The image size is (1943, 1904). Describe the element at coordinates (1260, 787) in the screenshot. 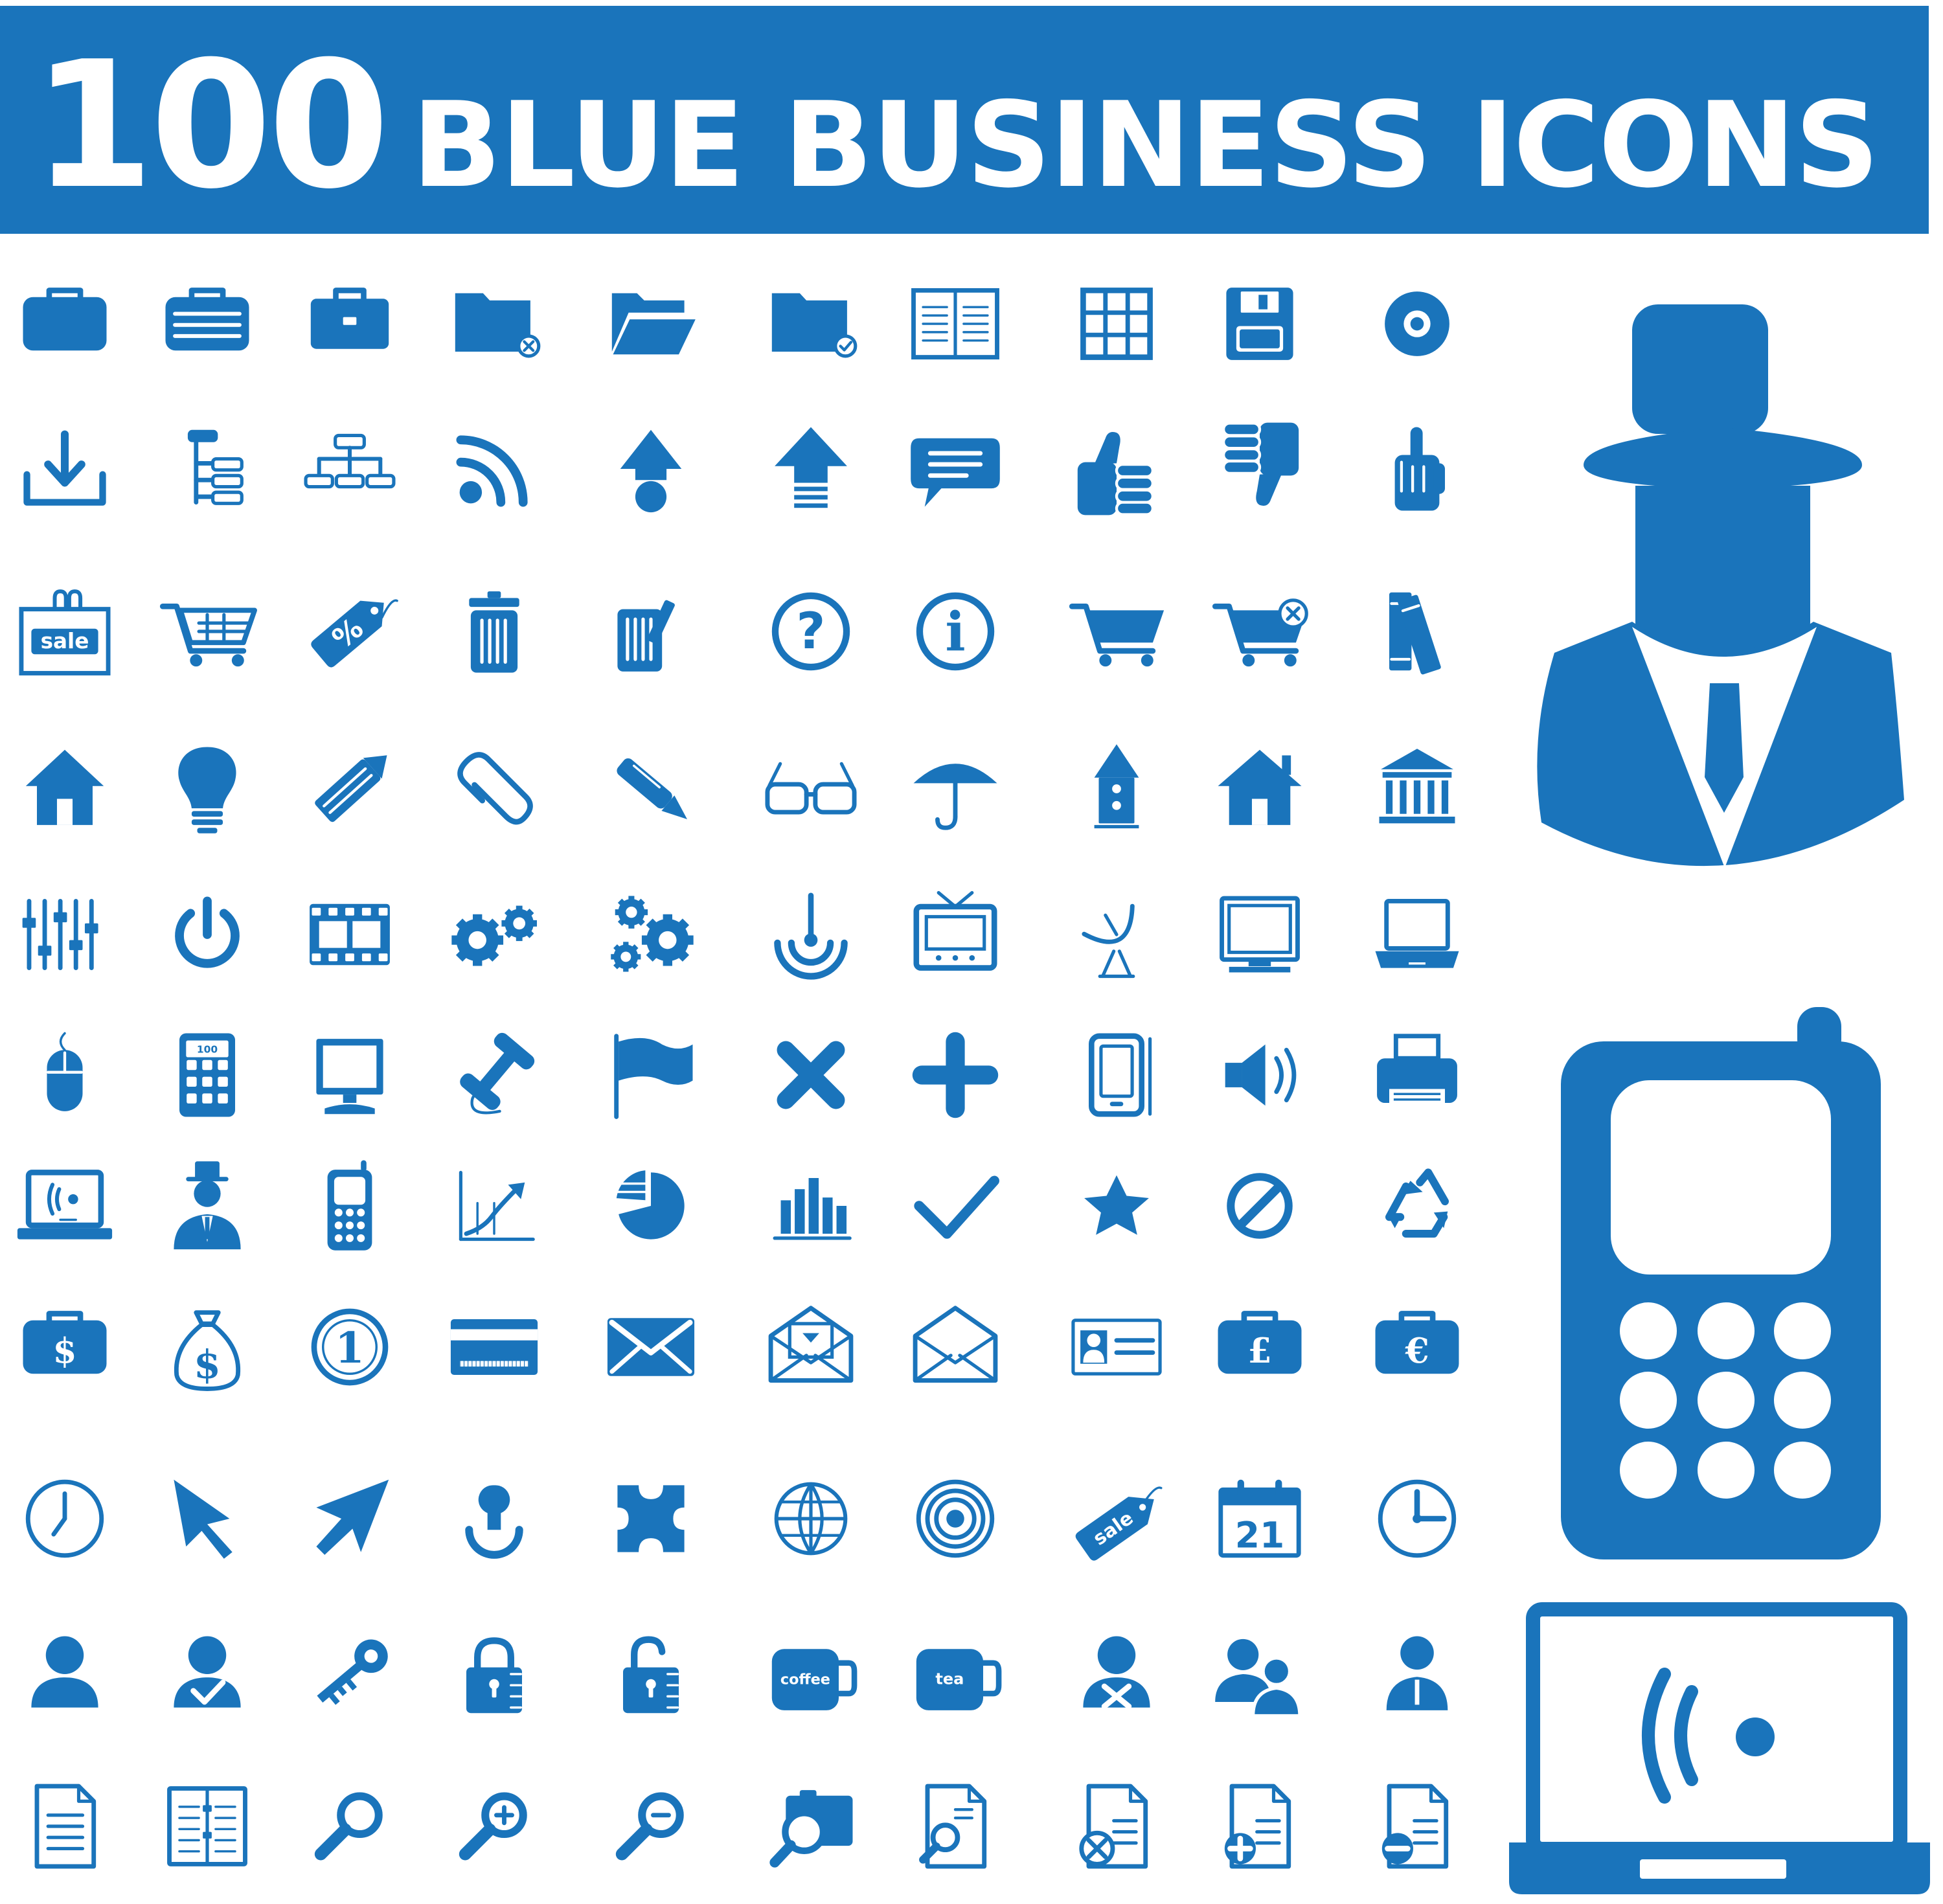

I see `house-chimney-icon` at that location.